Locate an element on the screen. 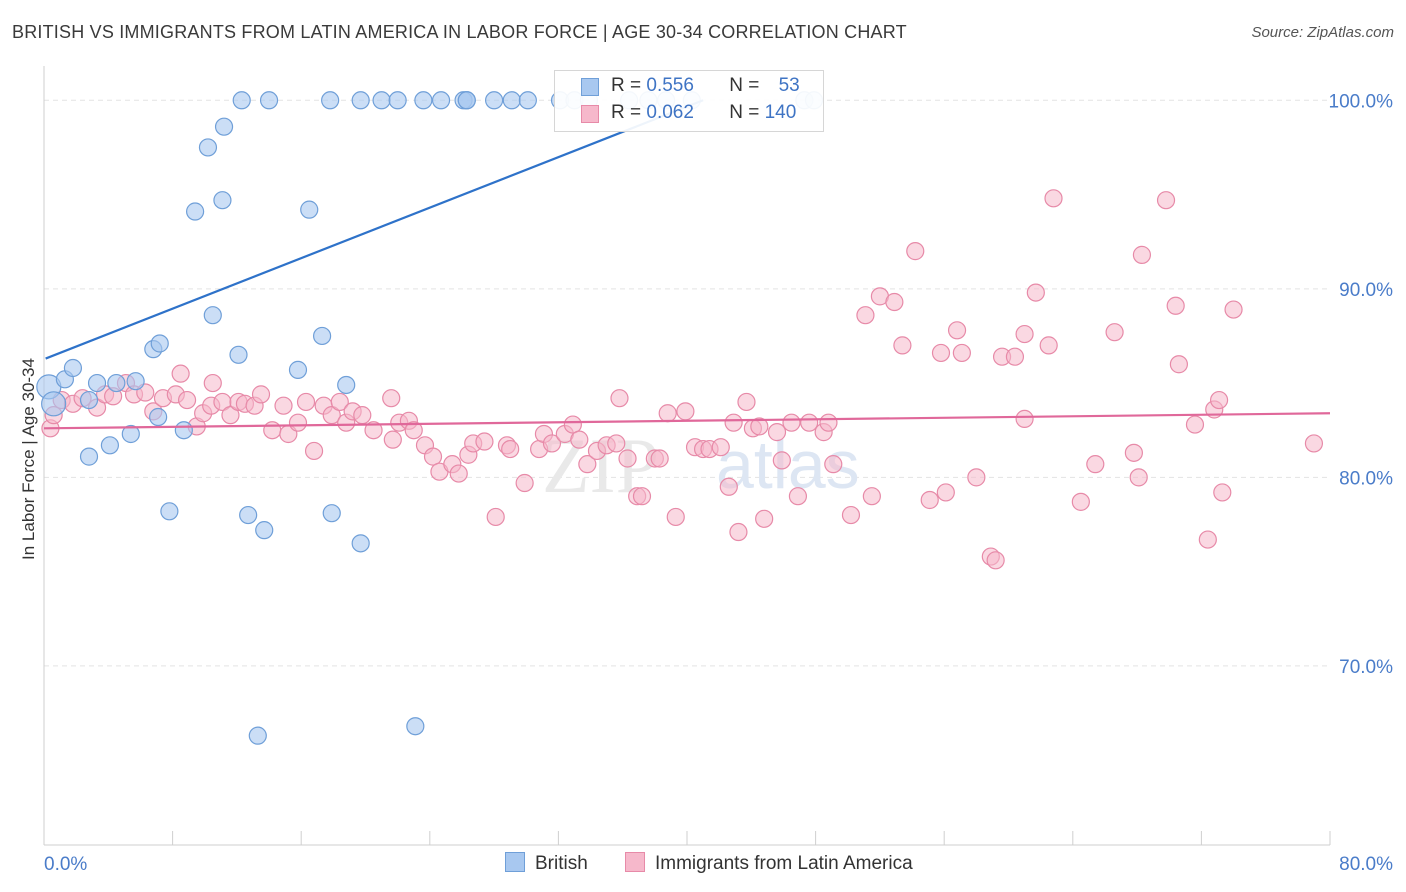 The height and width of the screenshot is (892, 1406). legend-n-value: 140 is located at coordinates (780, 112).